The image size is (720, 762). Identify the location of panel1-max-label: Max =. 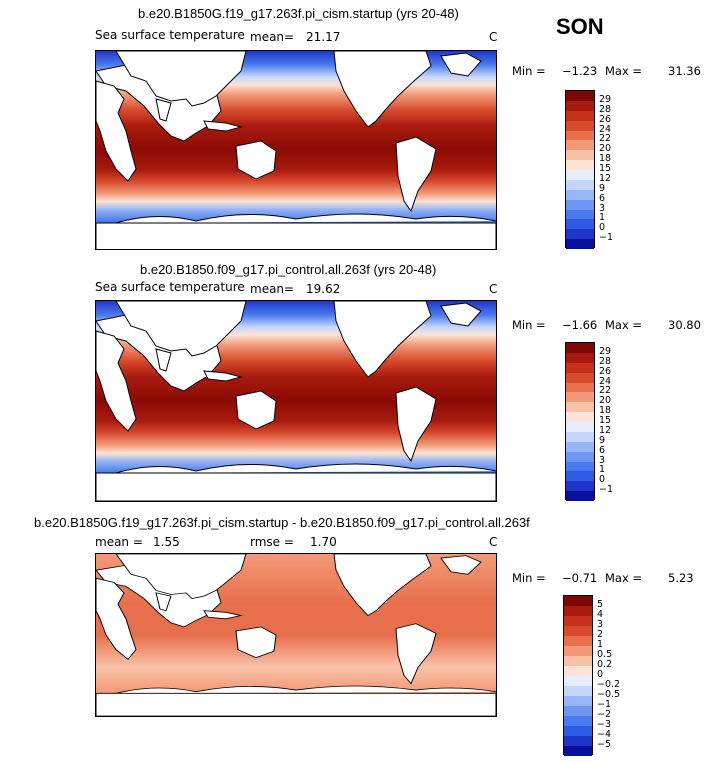
(624, 71).